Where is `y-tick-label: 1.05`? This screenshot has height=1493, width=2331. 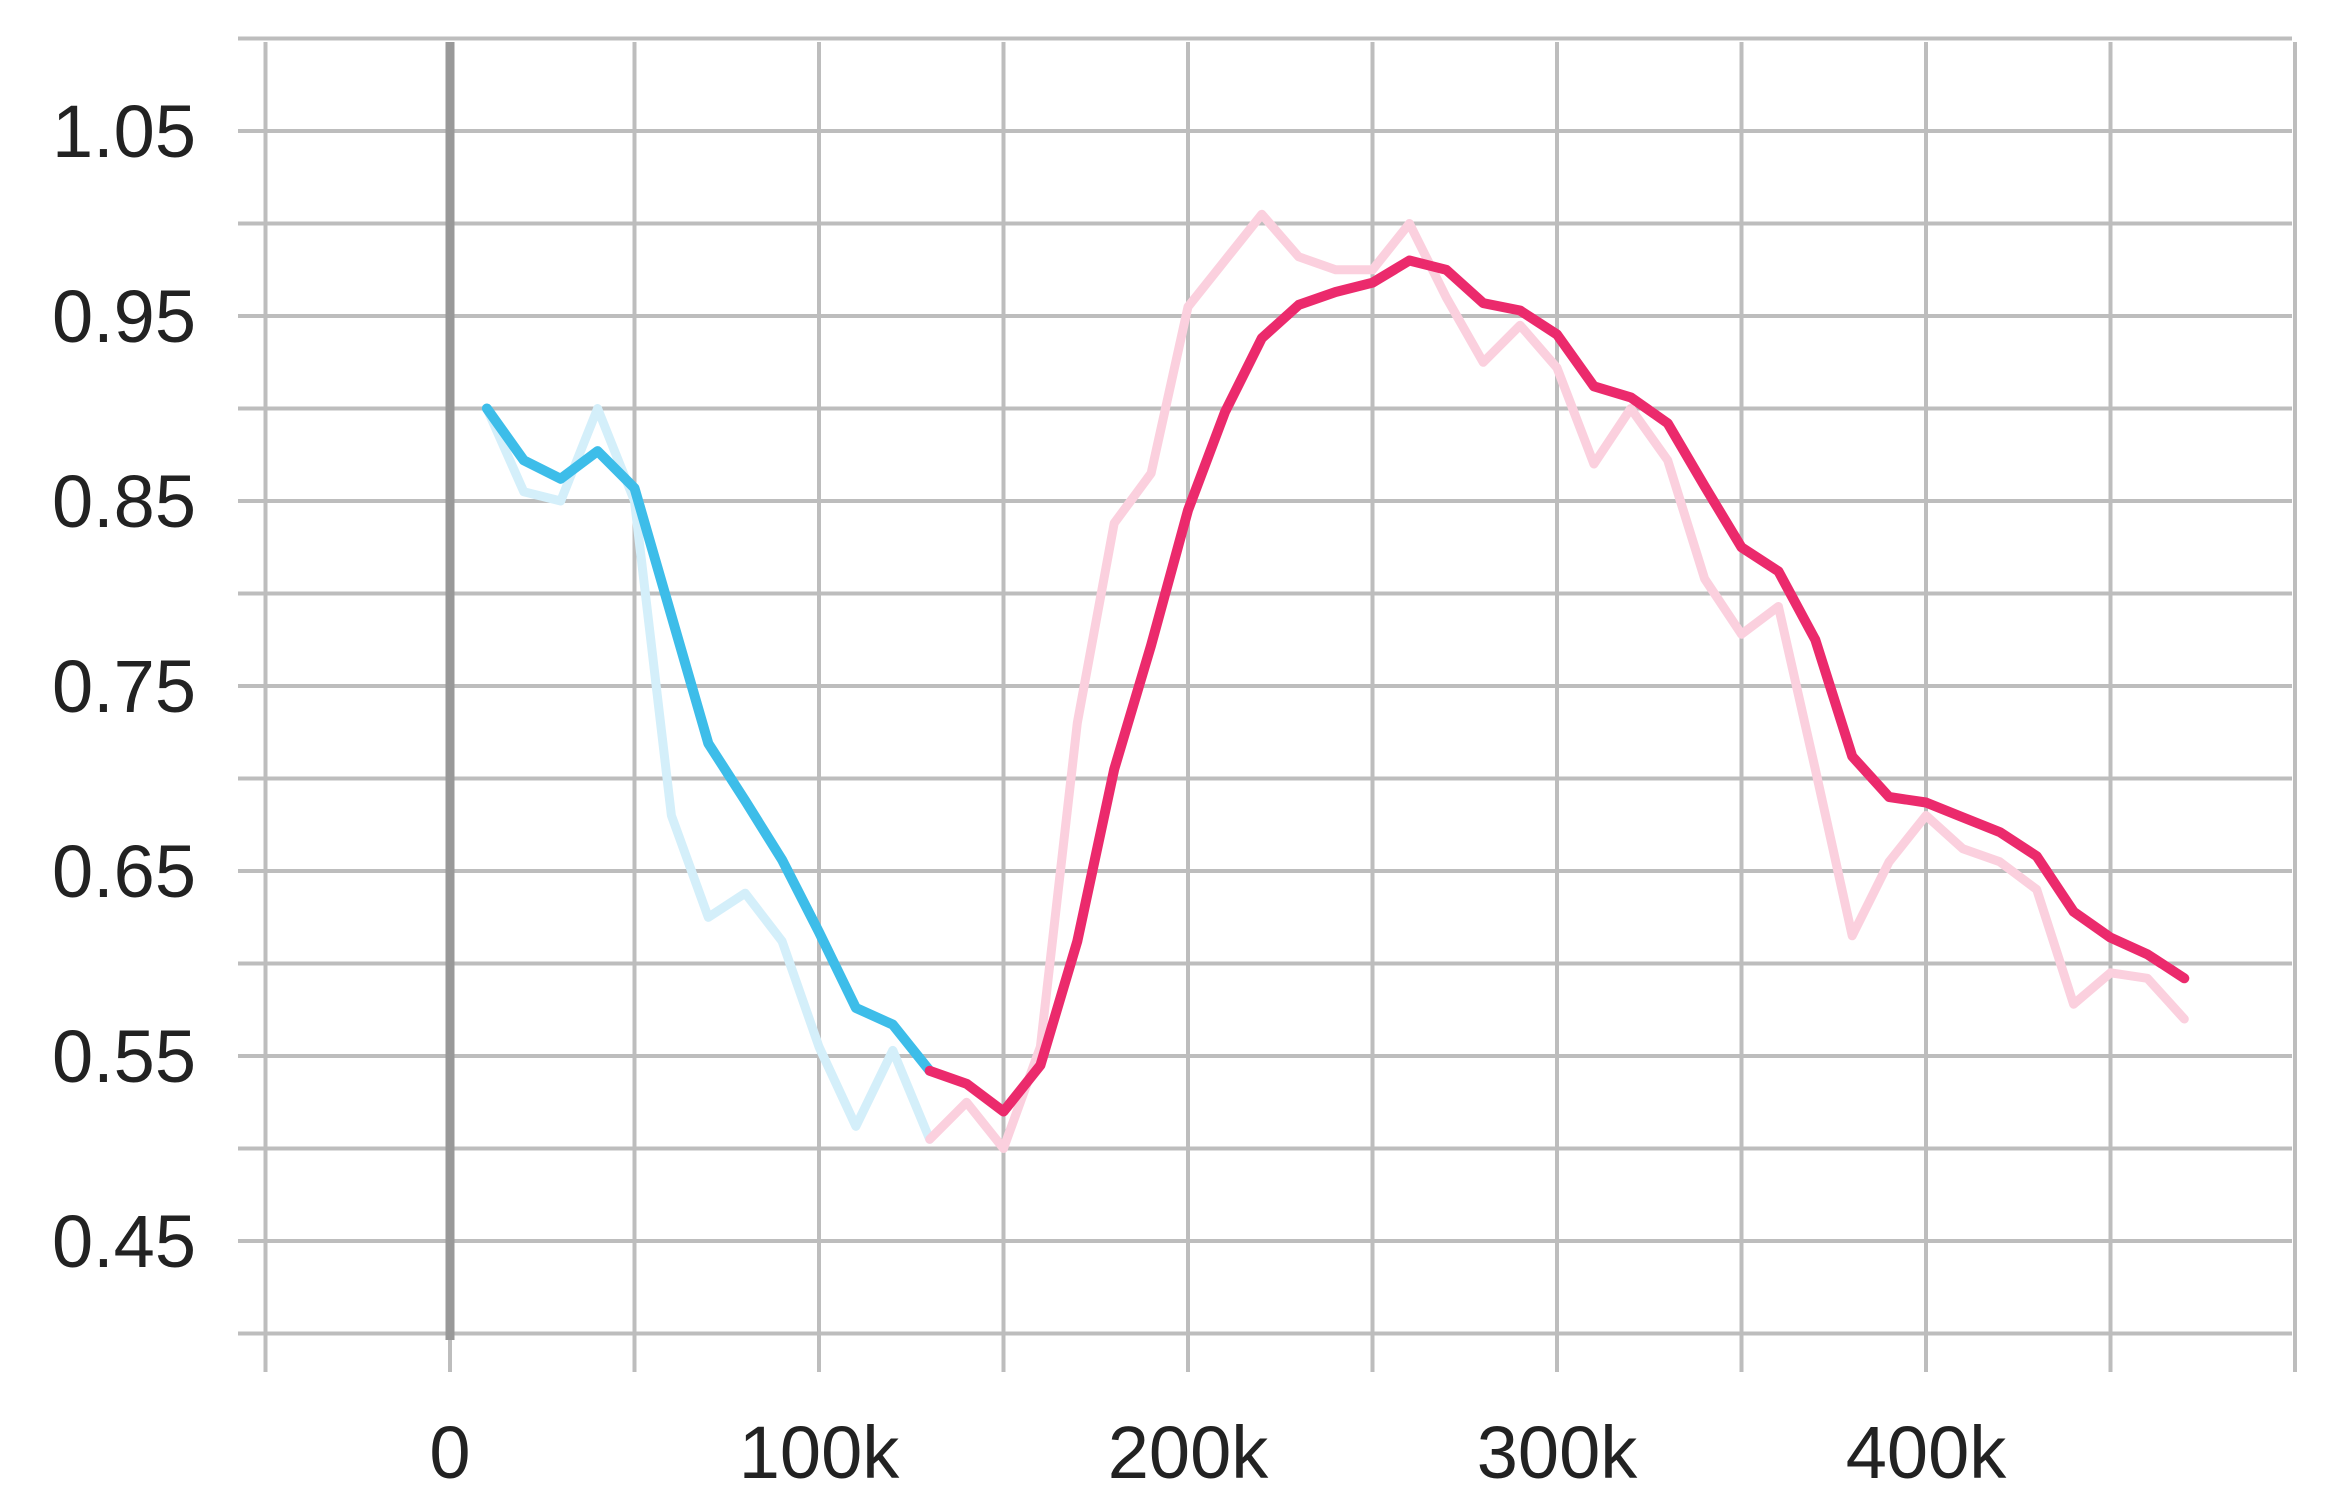
y-tick-label: 1.05 is located at coordinates (124, 131).